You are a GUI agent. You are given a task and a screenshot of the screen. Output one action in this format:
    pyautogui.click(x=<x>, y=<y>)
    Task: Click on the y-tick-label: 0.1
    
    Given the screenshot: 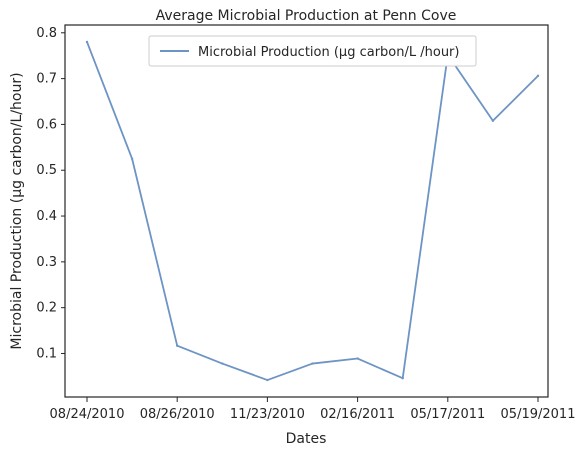 What is the action you would take?
    pyautogui.click(x=46, y=353)
    